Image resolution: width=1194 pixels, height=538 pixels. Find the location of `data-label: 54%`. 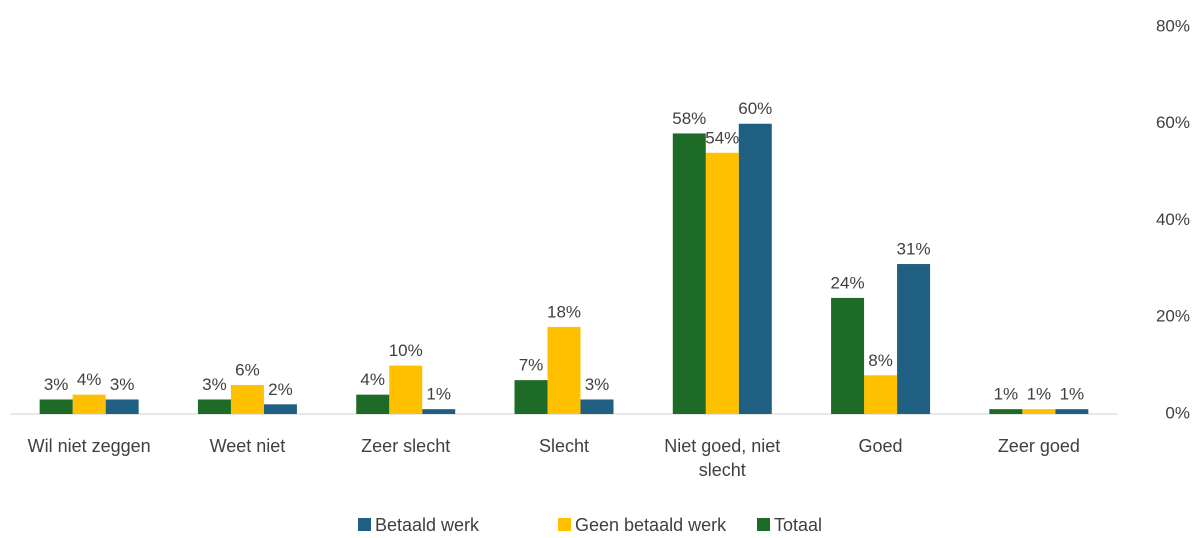

data-label: 54% is located at coordinates (722, 137).